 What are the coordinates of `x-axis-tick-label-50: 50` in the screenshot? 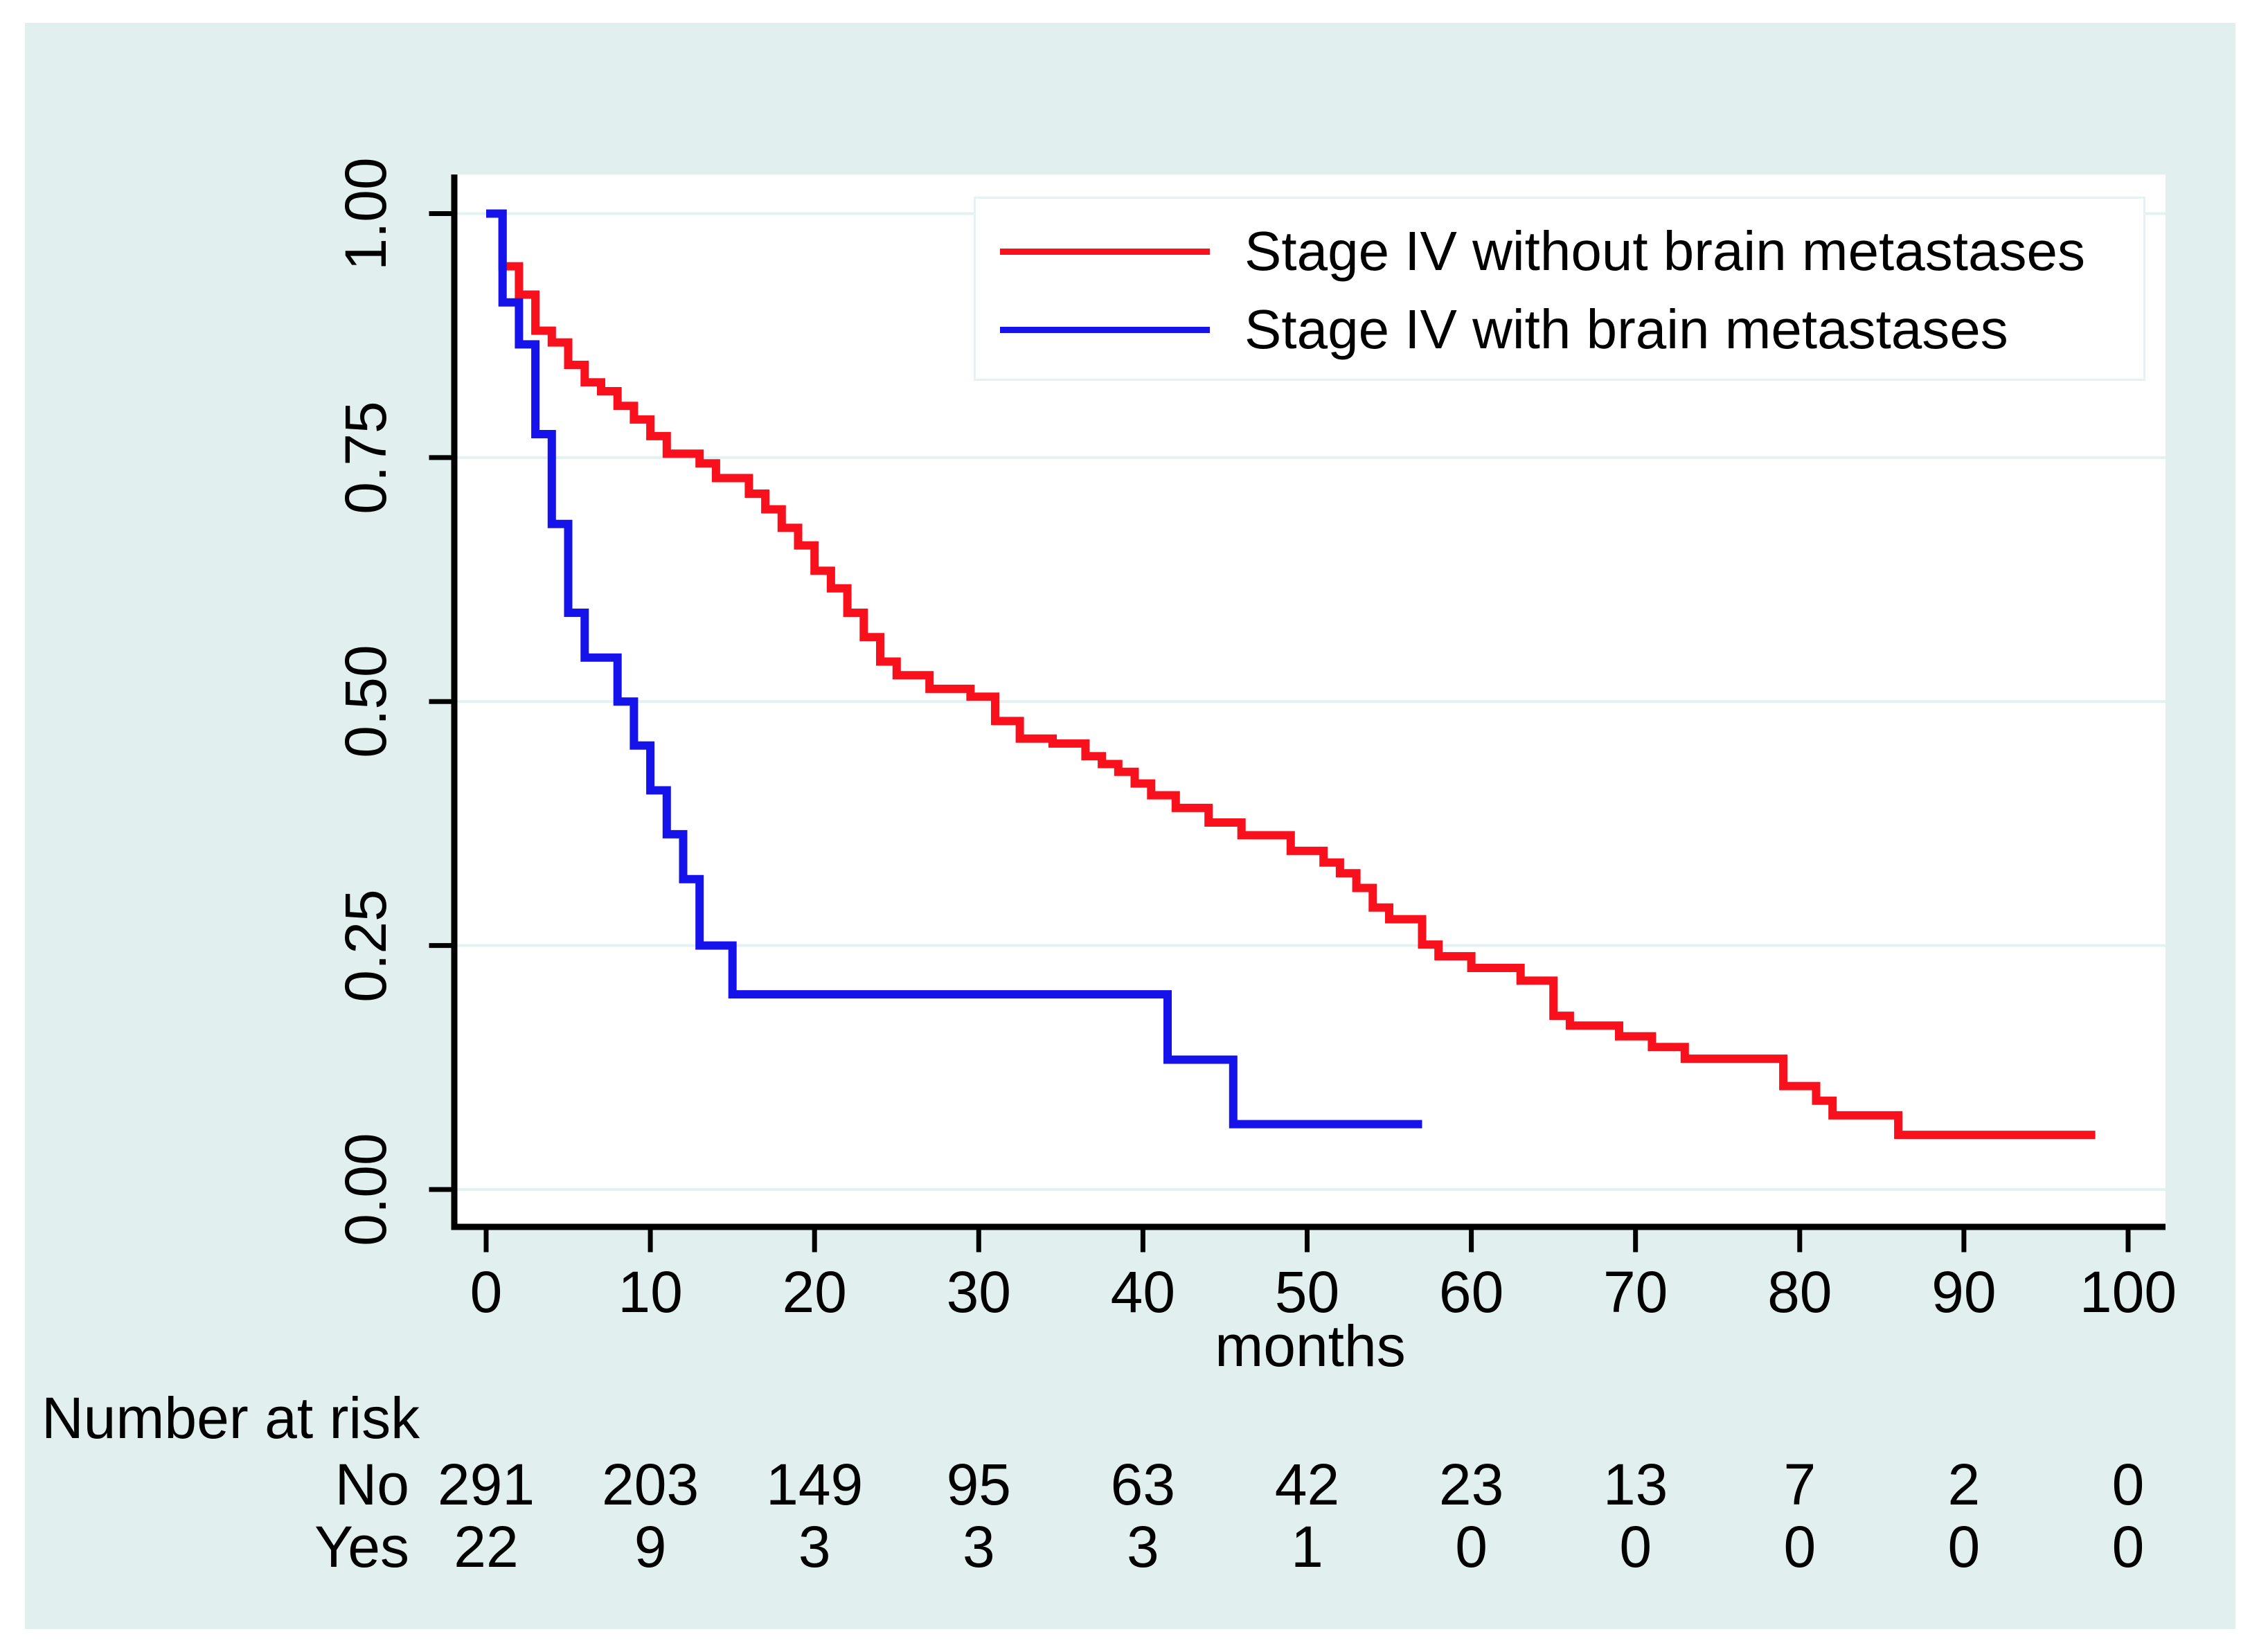 It's located at (1307, 1292).